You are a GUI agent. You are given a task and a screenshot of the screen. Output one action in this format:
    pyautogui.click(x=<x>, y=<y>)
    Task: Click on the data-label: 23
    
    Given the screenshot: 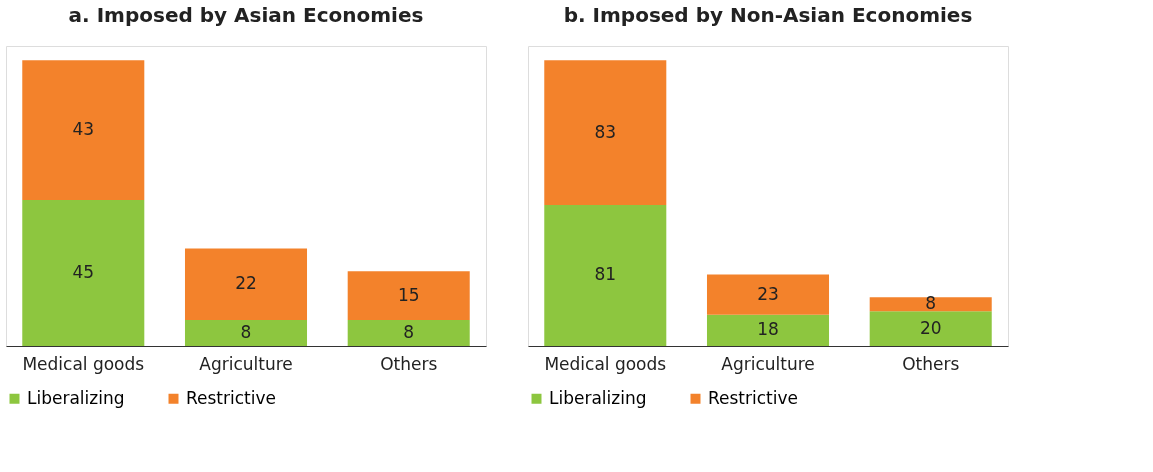 What is the action you would take?
    pyautogui.click(x=768, y=293)
    